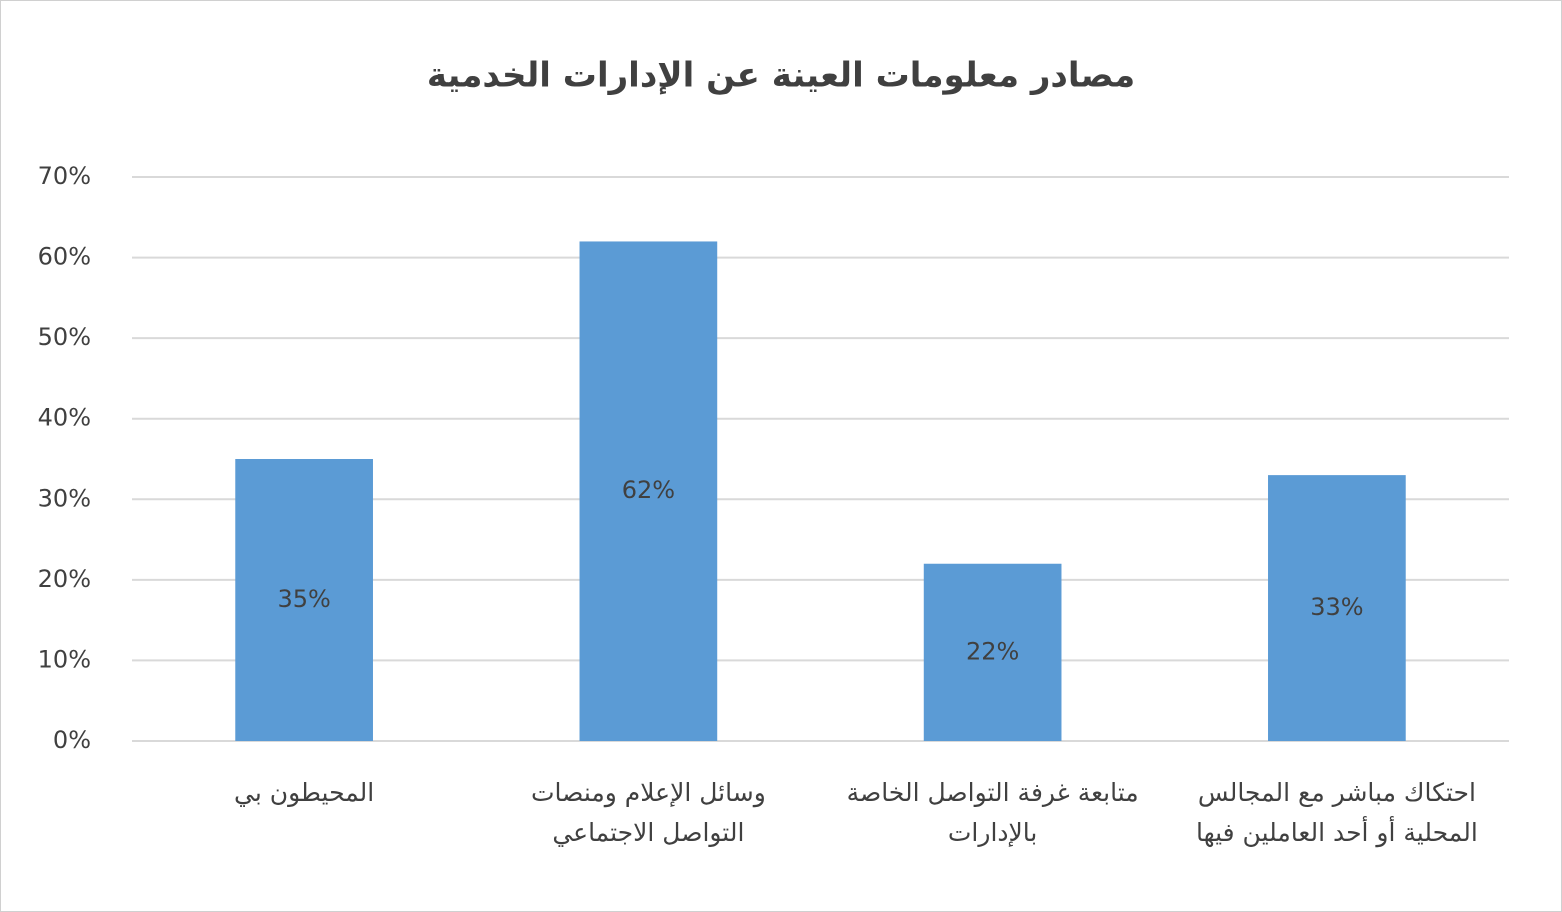 The height and width of the screenshot is (912, 1562). Describe the element at coordinates (781, 76) in the screenshot. I see `chart-title: مصادر معلومات العينة عن الإدارات الخدمية` at that location.